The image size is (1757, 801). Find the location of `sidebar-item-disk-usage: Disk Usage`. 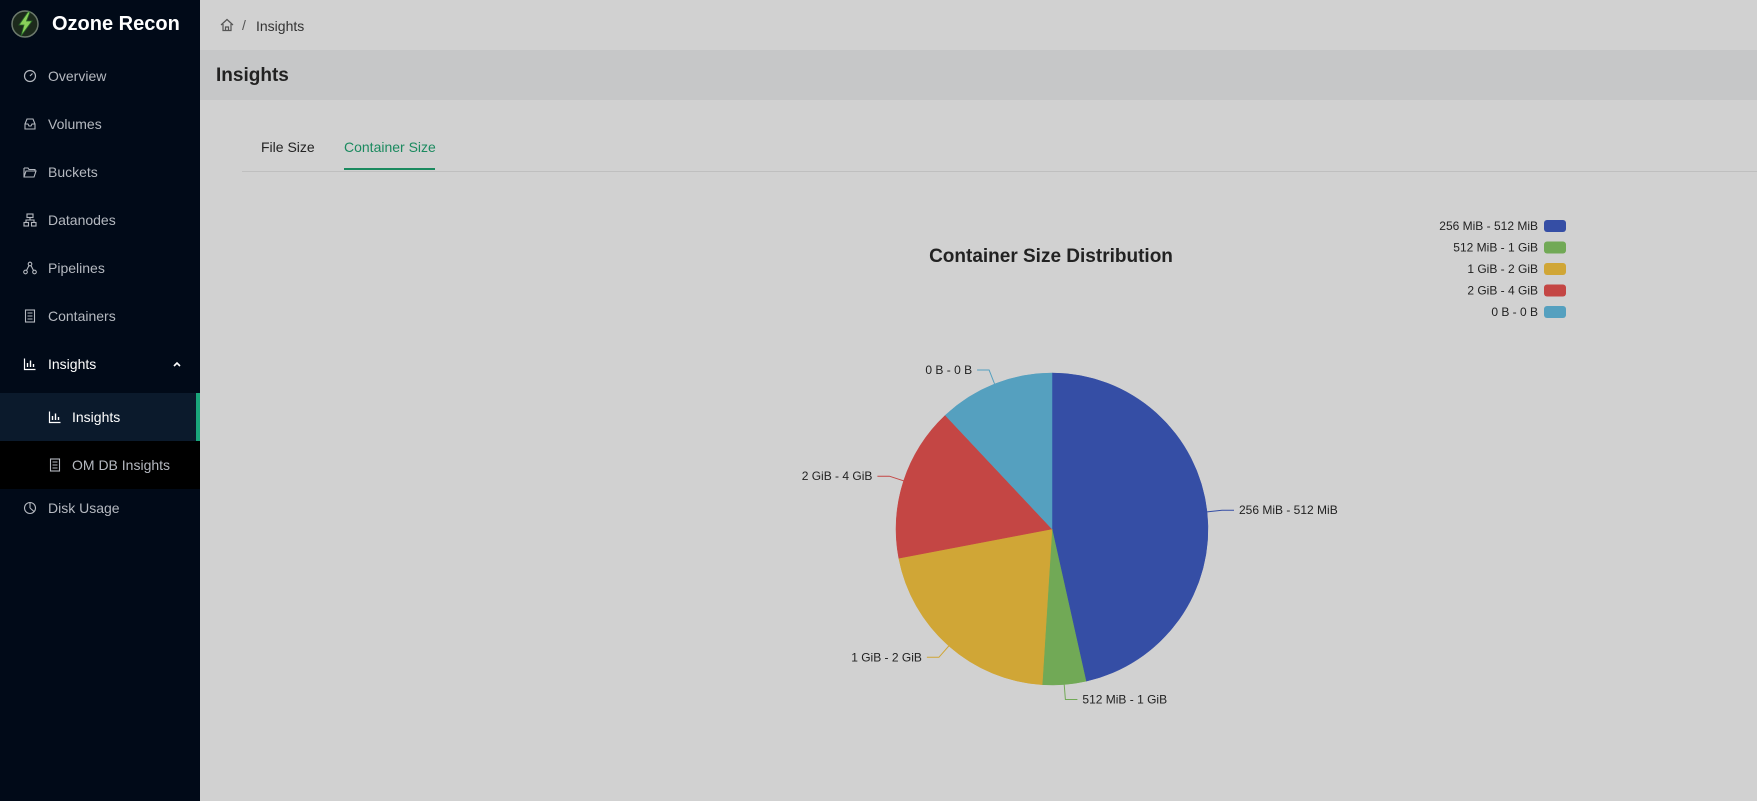

sidebar-item-disk-usage: Disk Usage is located at coordinates (100, 508).